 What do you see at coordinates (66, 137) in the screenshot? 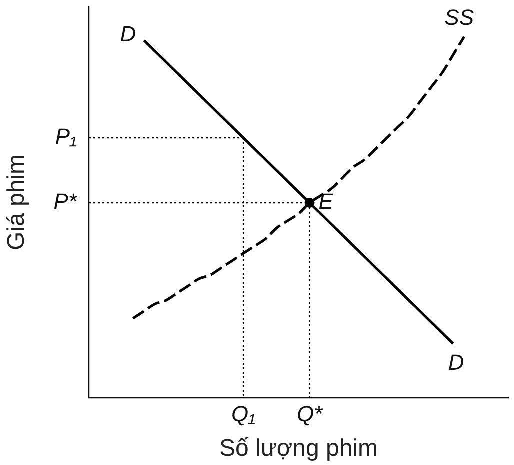
I see `ref-line-label: P₁` at bounding box center [66, 137].